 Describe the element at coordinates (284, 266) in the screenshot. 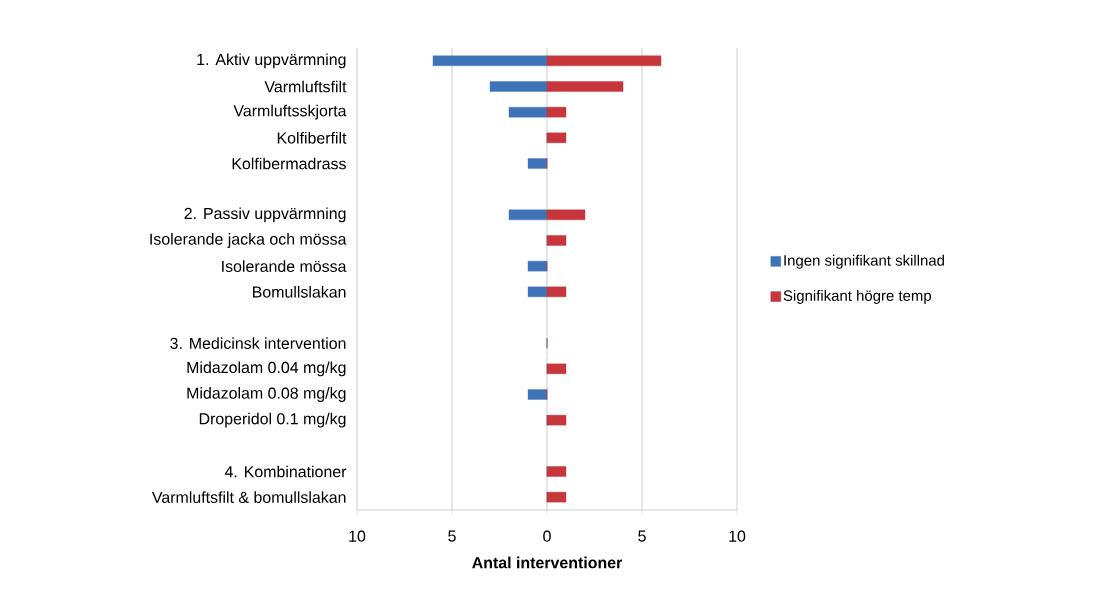

I see `y-tick-label: Isolerande mössa` at that location.